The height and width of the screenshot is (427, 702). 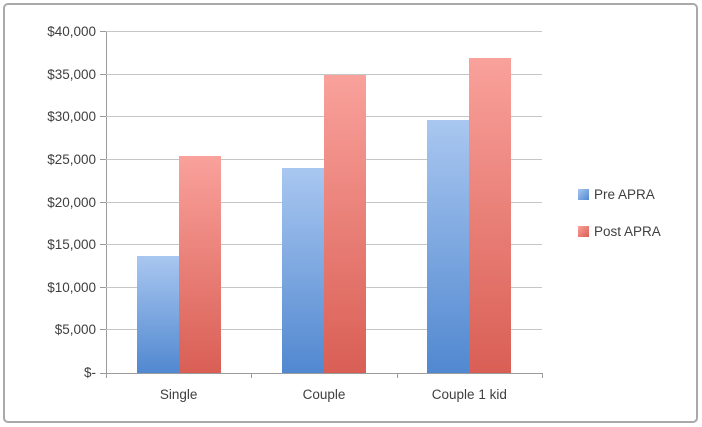 What do you see at coordinates (624, 194) in the screenshot?
I see `legend-label-pre-apra: Pre APRA` at bounding box center [624, 194].